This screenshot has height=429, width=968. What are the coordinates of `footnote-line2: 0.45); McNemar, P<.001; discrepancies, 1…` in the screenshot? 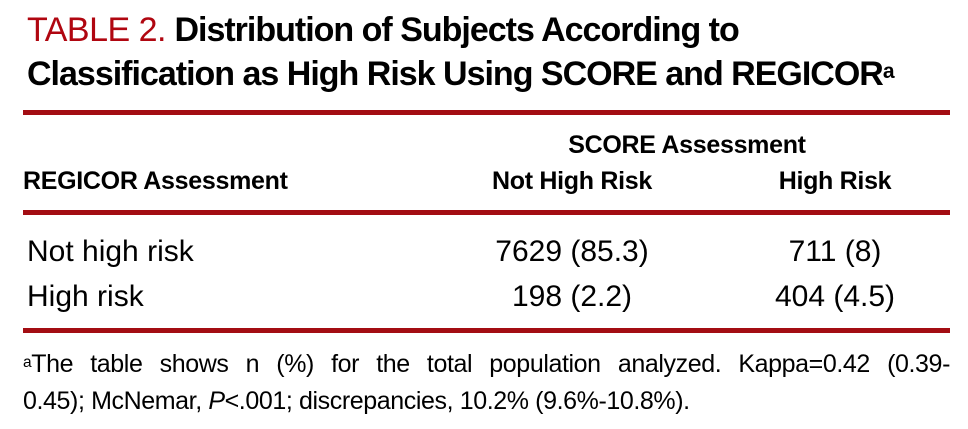 It's located at (486, 401).